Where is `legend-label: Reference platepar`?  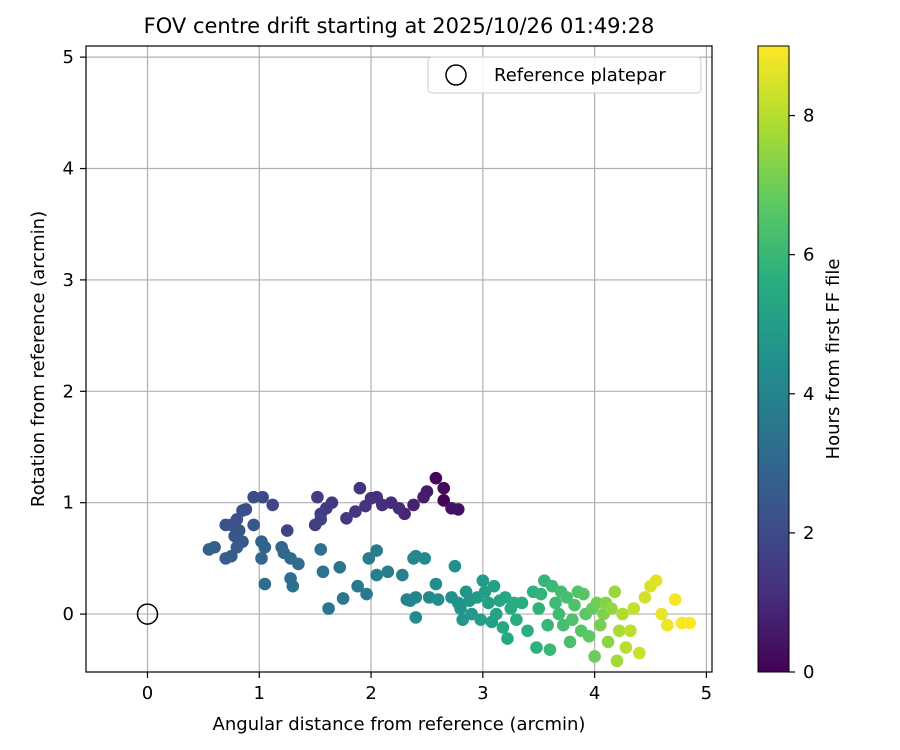
legend-label: Reference platepar is located at coordinates (580, 75).